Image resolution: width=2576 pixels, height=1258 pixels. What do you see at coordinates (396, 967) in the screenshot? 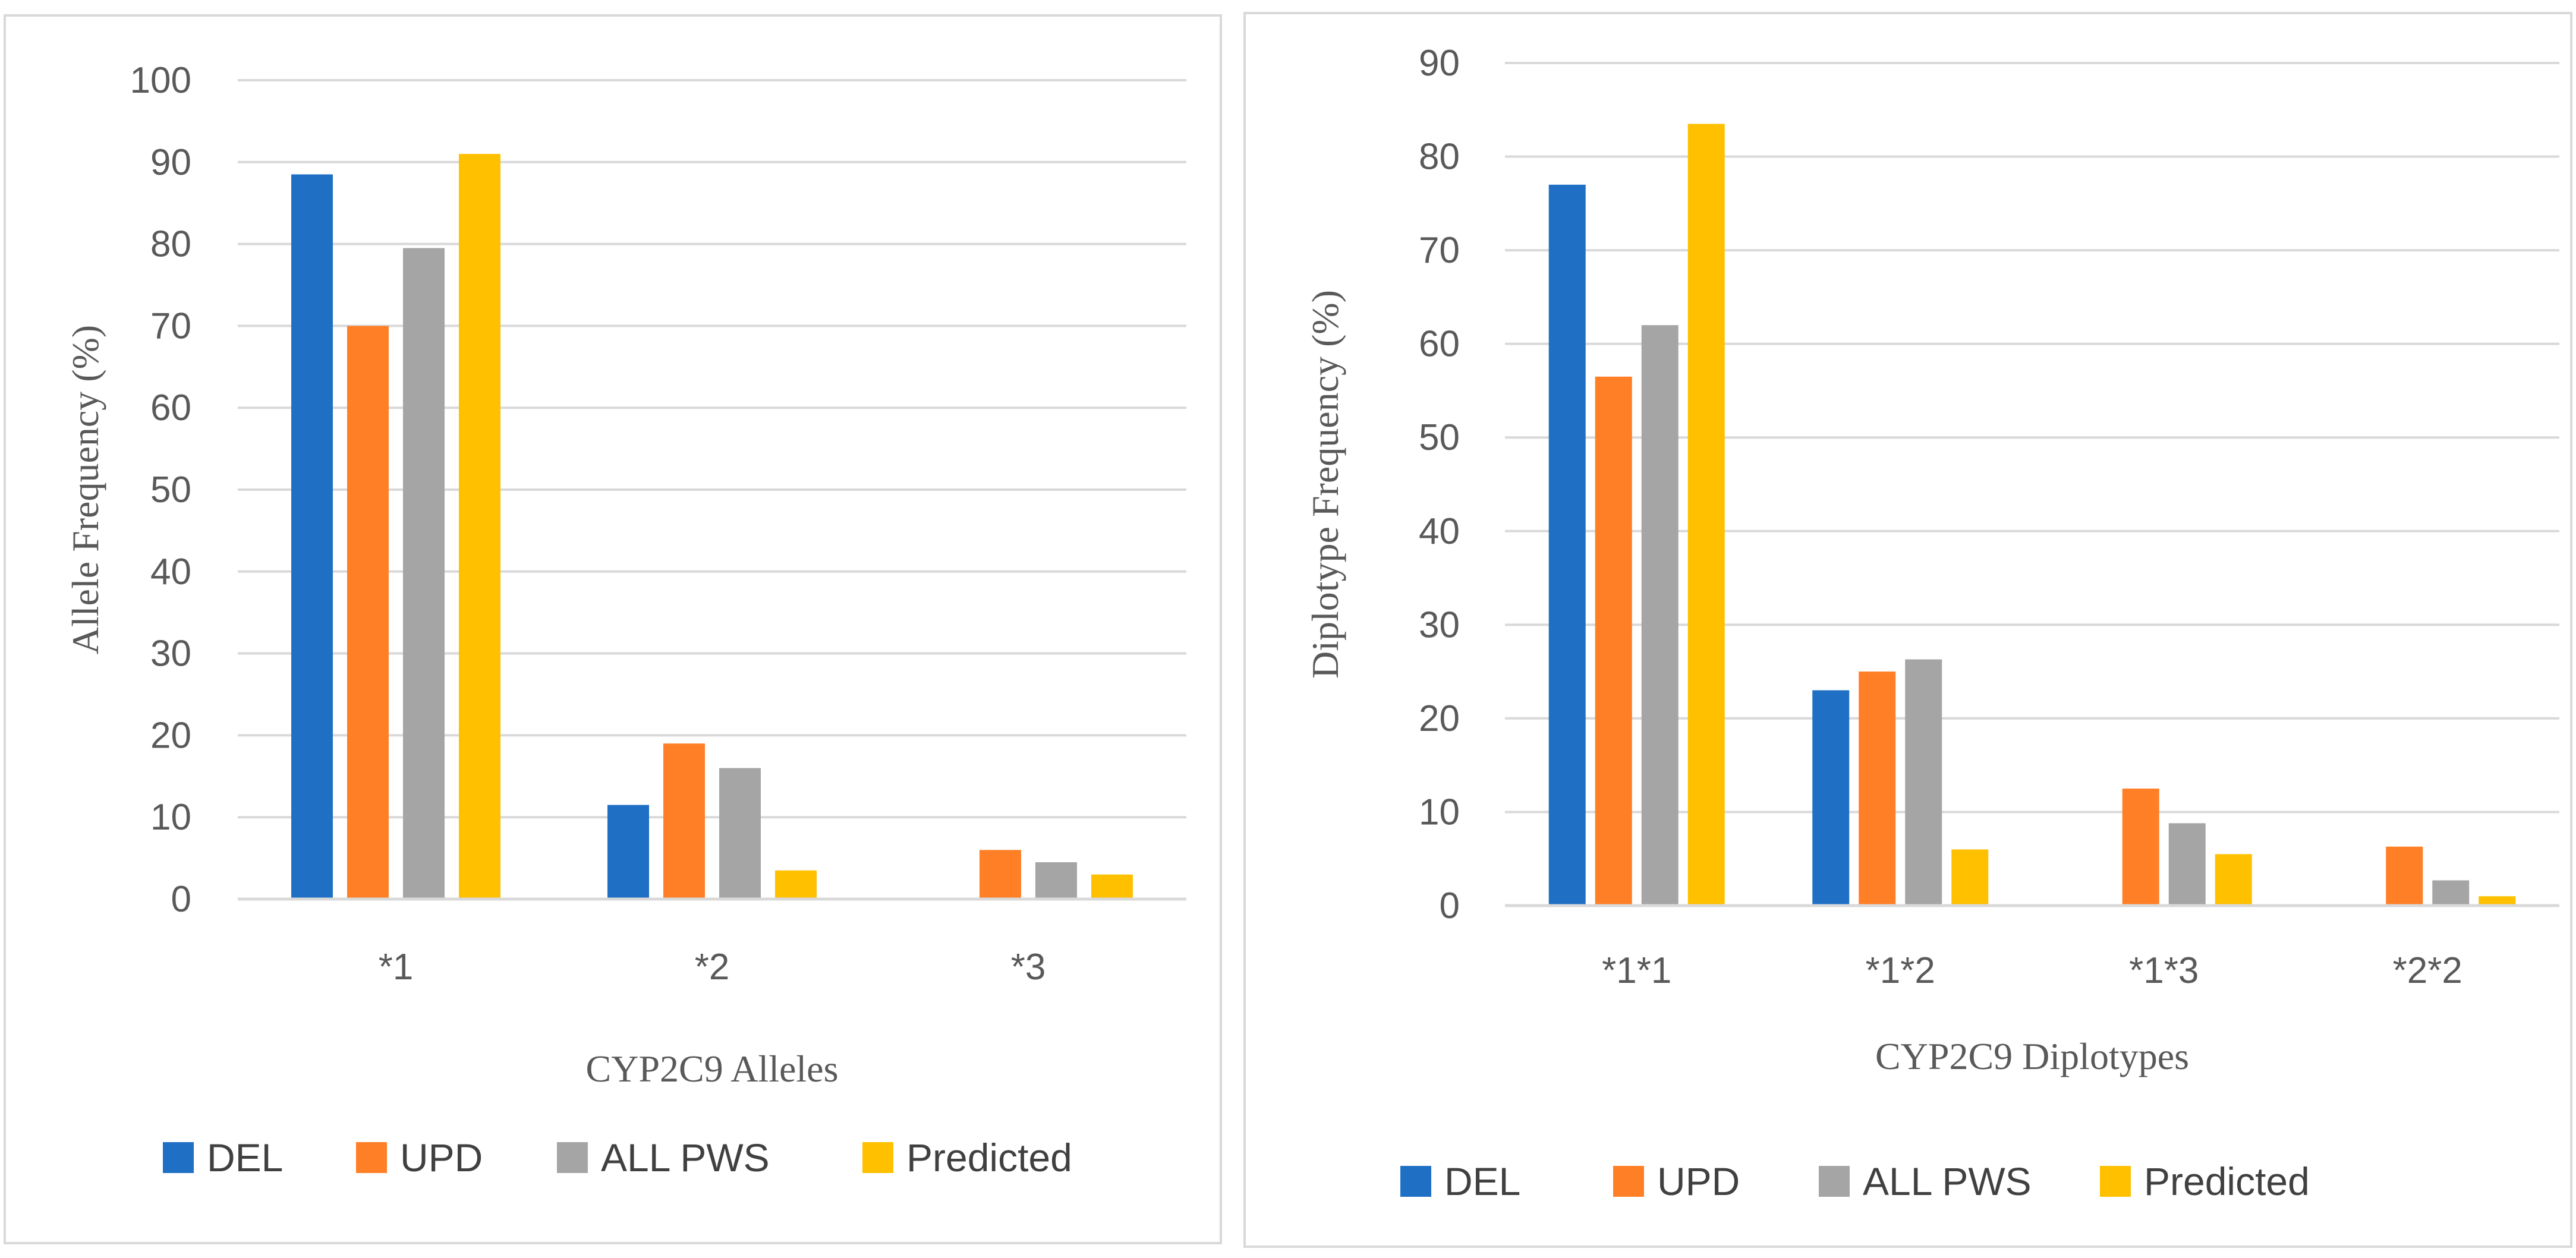
I see `x-tick-label: *1` at bounding box center [396, 967].